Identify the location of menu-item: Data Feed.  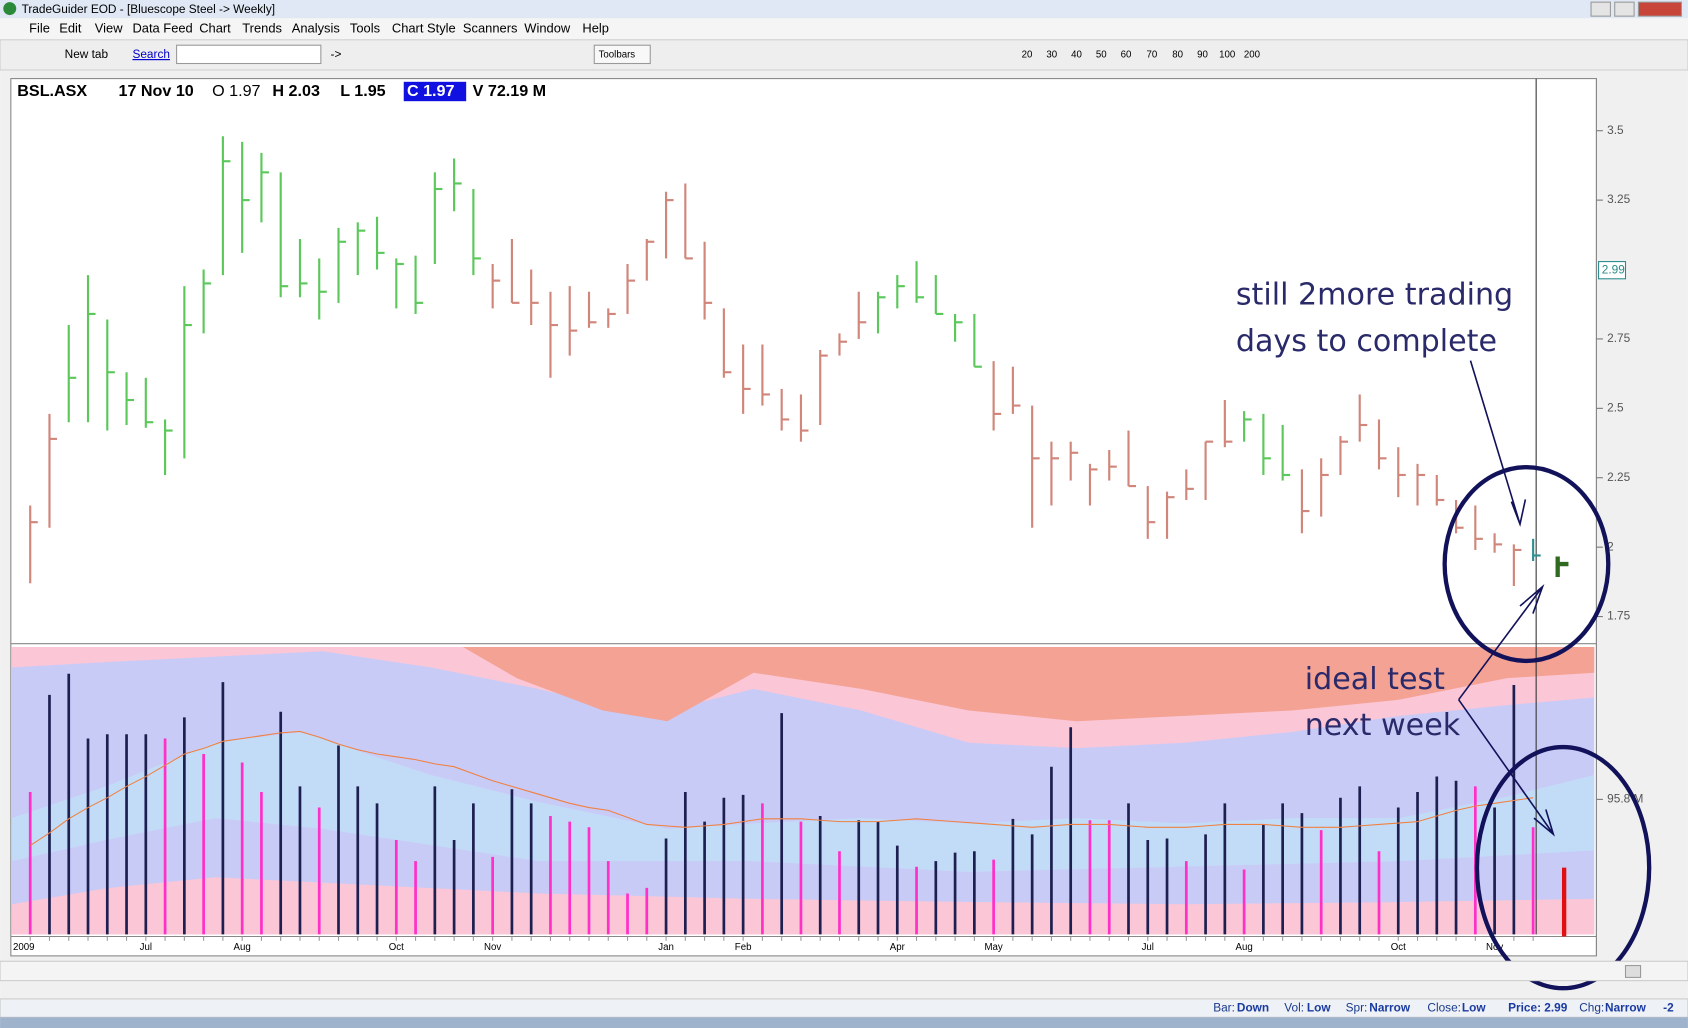
(162, 27).